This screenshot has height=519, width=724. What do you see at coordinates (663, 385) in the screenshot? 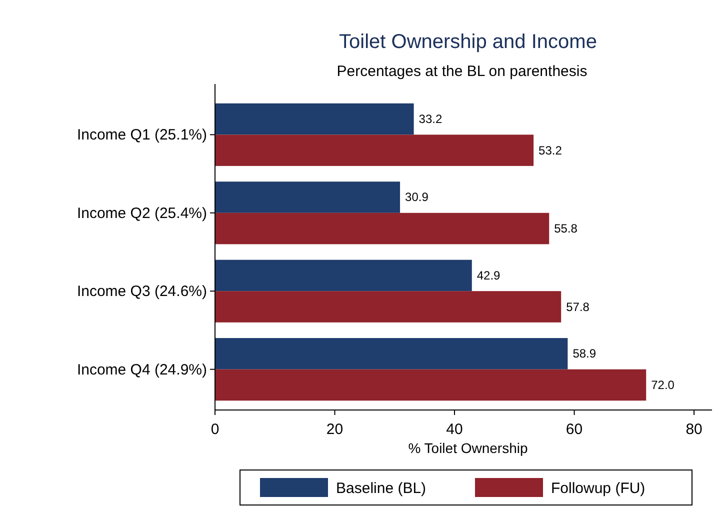
I see `data-label: 72.0` at bounding box center [663, 385].